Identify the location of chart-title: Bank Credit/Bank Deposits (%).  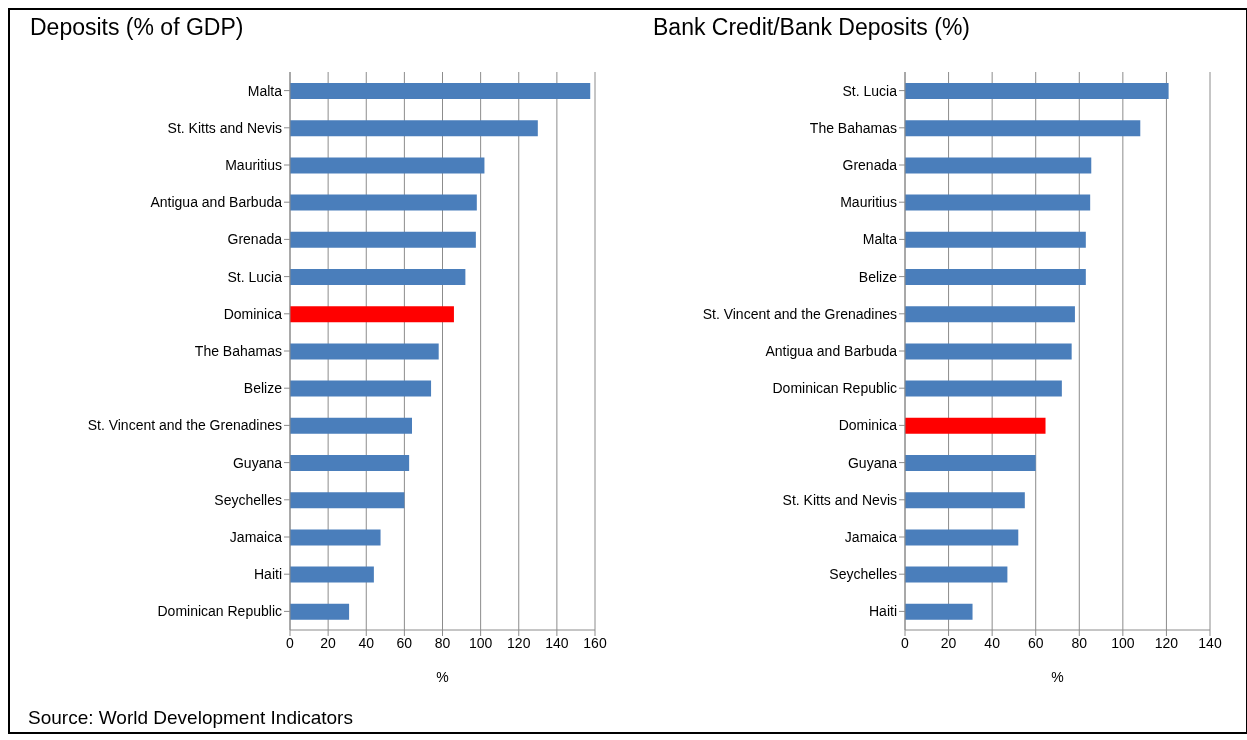
(812, 27).